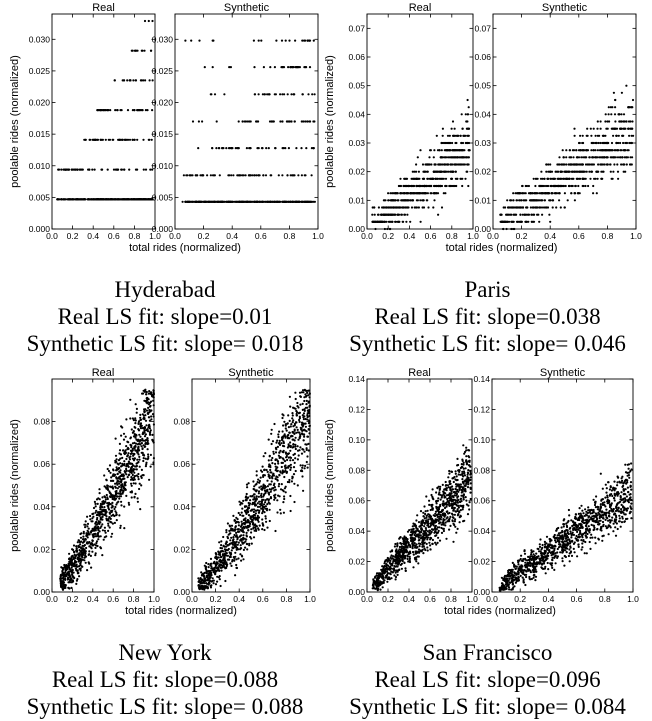 The width and height of the screenshot is (652, 721). What do you see at coordinates (579, 236) in the screenshot?
I see `x-tick-label: 0.6` at bounding box center [579, 236].